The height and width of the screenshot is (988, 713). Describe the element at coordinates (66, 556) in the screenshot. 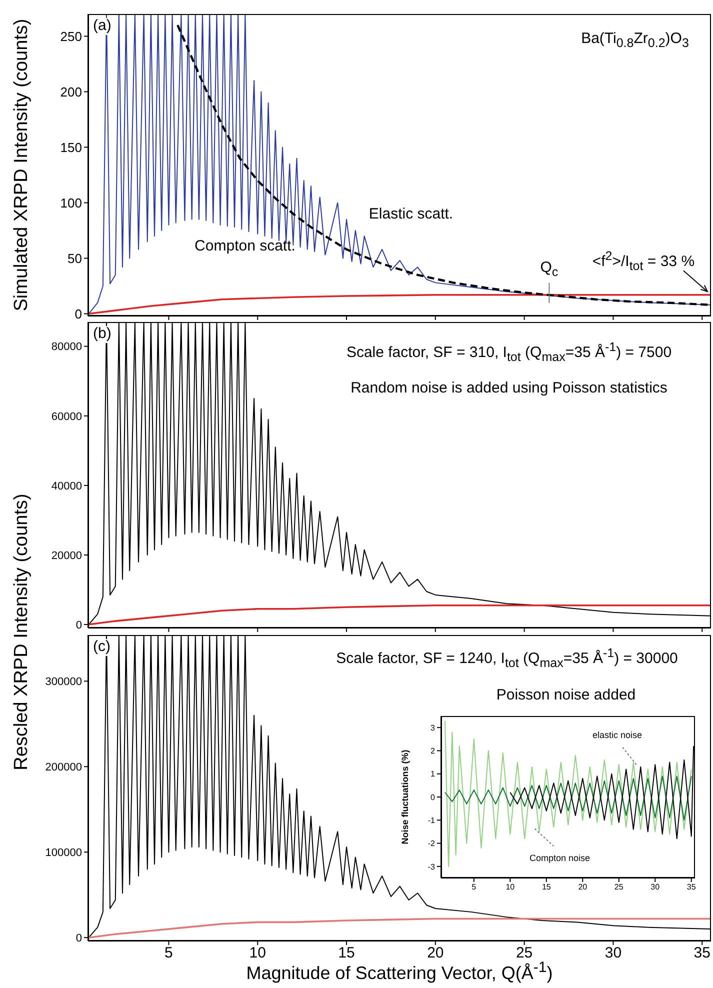

I see `y-tick-label: 20000` at that location.